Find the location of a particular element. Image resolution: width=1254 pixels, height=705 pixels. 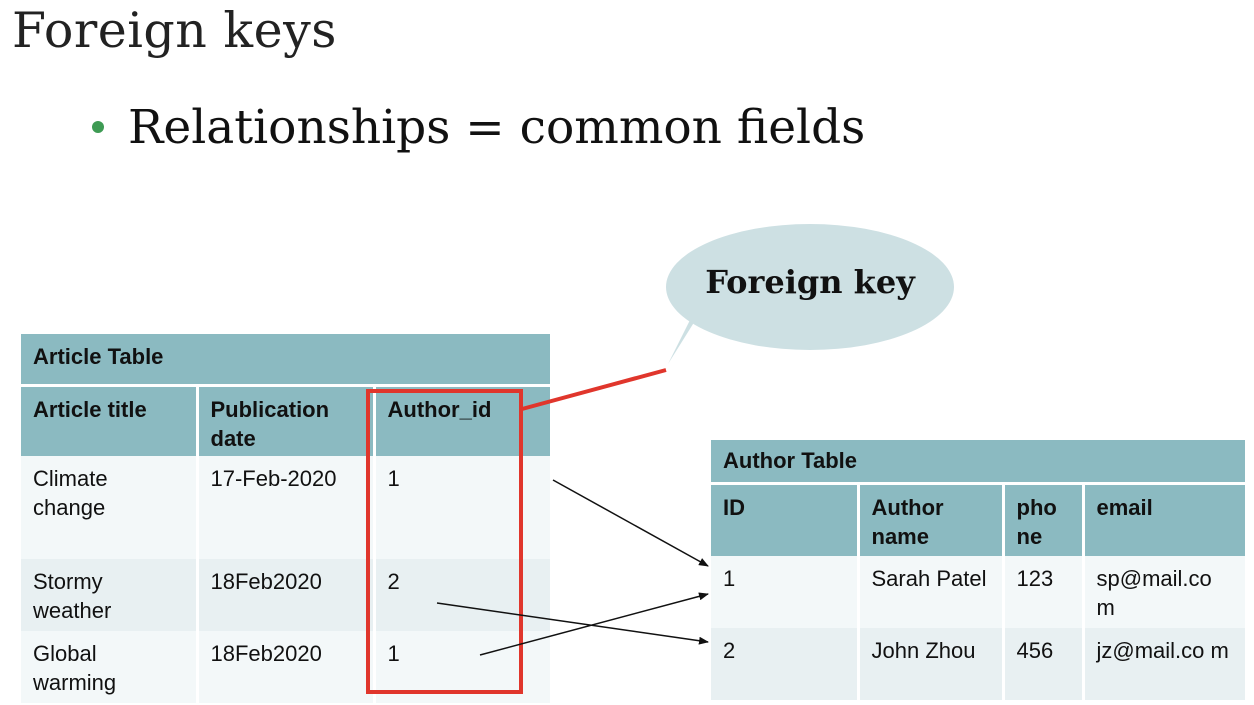

arrow-row1-to-author1 is located at coordinates (630, 523).